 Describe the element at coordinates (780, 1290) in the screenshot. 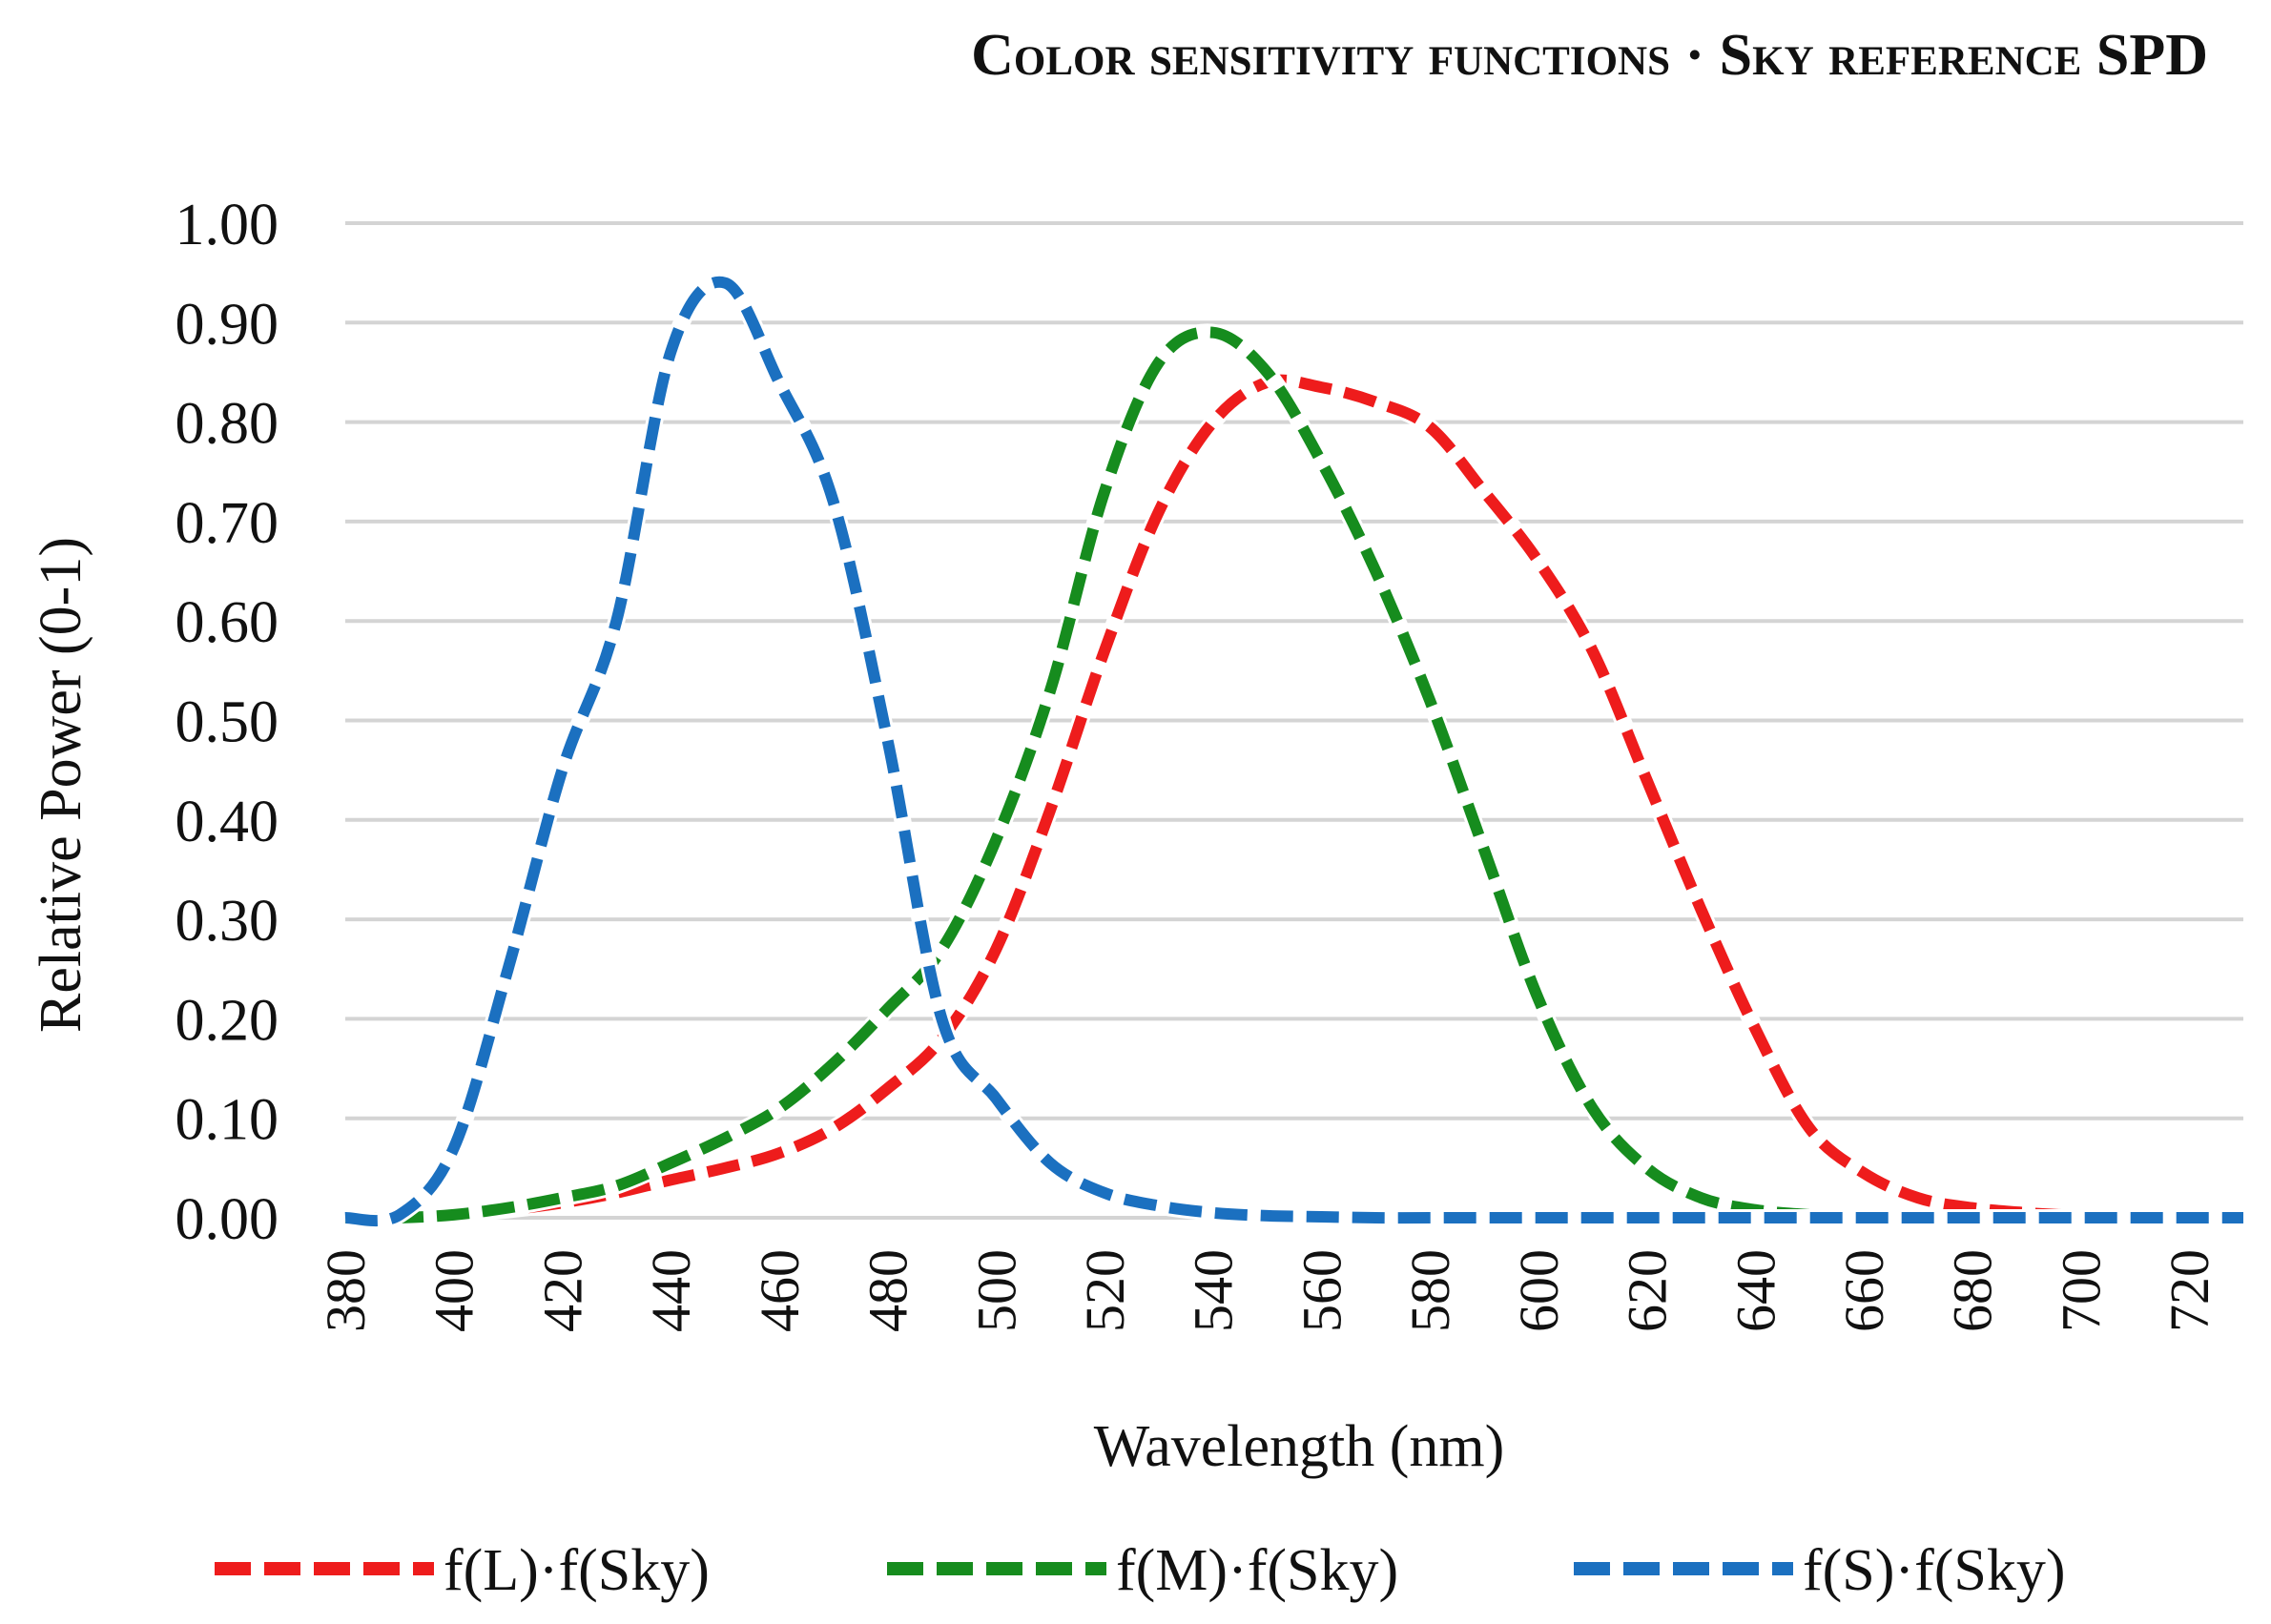

I see `x-tick-label: 460` at that location.